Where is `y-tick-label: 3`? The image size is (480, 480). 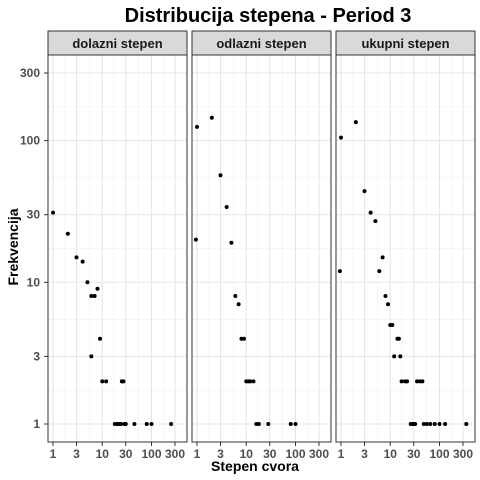
y-tick-label: 3 is located at coordinates (36, 356).